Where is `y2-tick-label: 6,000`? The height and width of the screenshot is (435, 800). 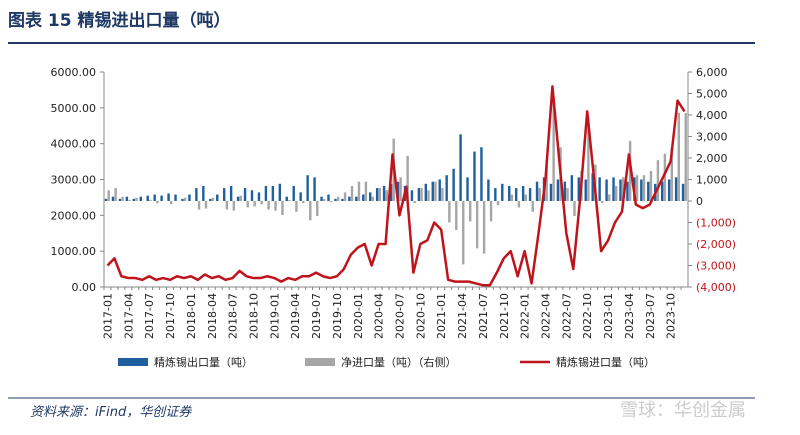 y2-tick-label: 6,000 is located at coordinates (712, 72).